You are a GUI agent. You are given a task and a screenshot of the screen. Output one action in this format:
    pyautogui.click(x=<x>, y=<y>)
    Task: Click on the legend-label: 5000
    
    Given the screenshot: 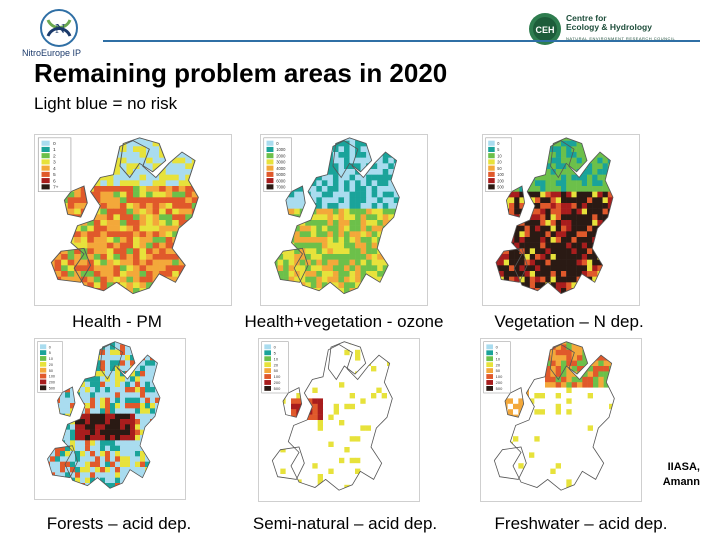 What is the action you would take?
    pyautogui.click(x=281, y=174)
    